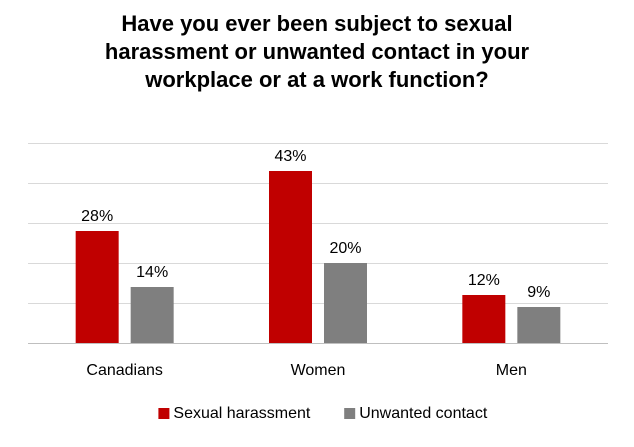 The image size is (634, 447). Describe the element at coordinates (318, 370) in the screenshot. I see `x-tick-label: Women` at that location.